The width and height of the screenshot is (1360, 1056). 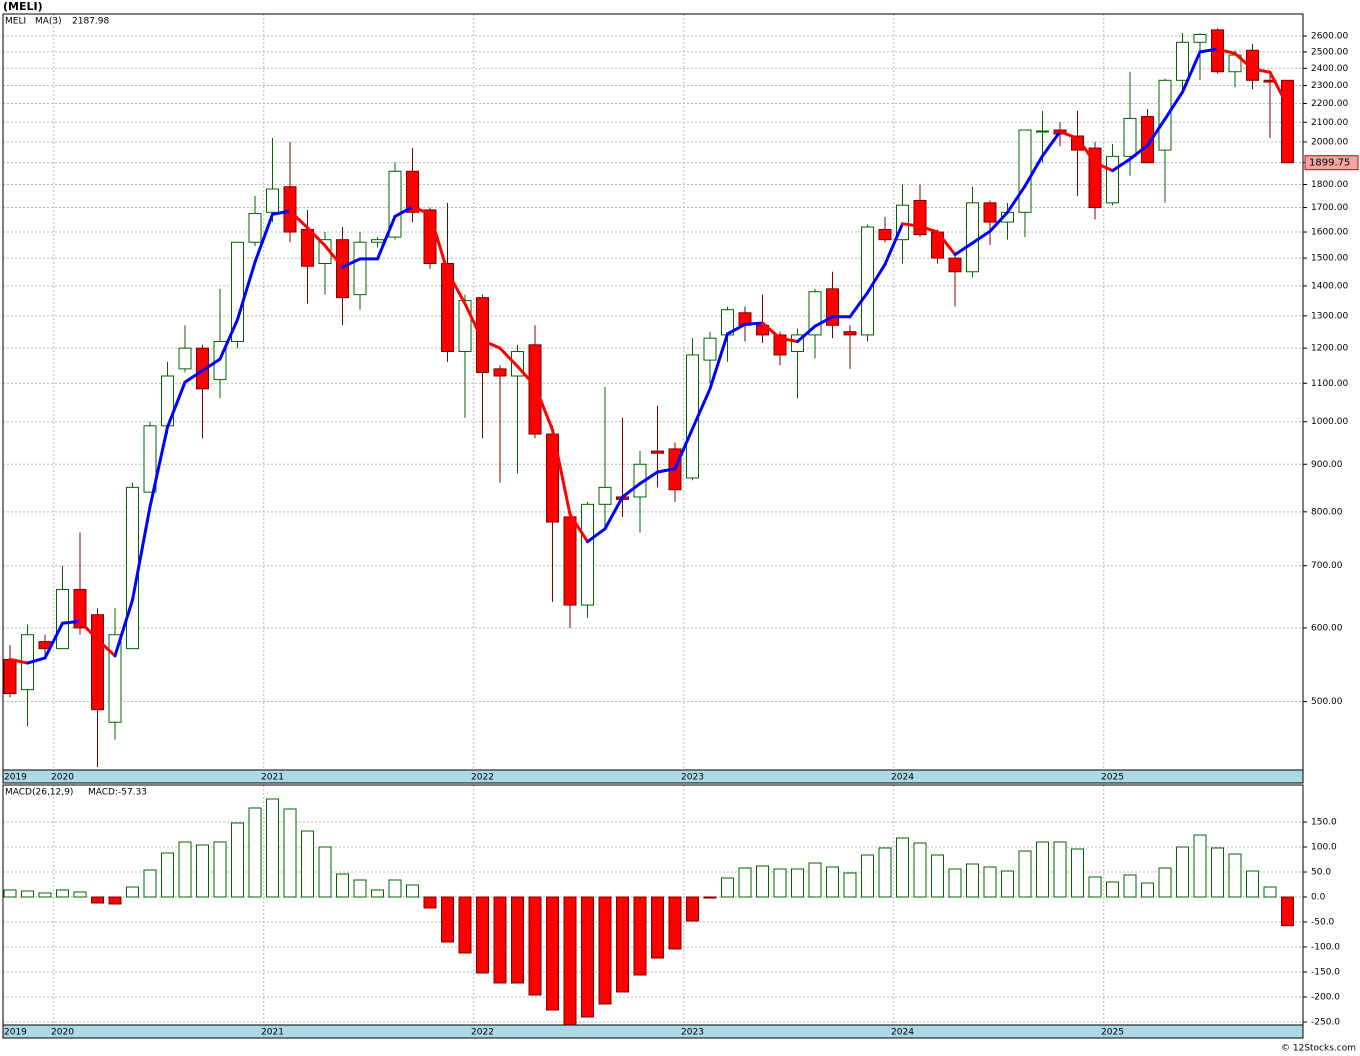 What do you see at coordinates (1329, 142) in the screenshot?
I see `y-tick-label: 2000.00` at bounding box center [1329, 142].